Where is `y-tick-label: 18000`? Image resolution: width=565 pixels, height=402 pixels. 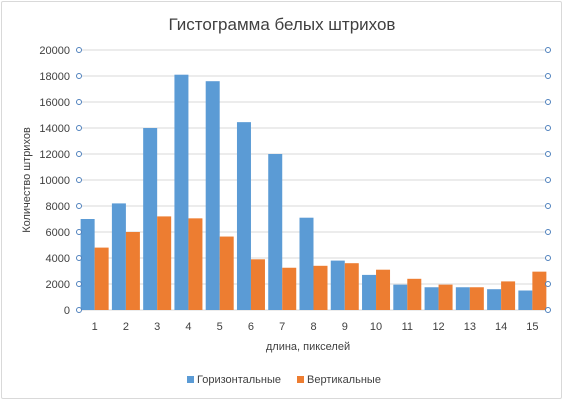
y-tick-label: 18000 is located at coordinates (54, 77).